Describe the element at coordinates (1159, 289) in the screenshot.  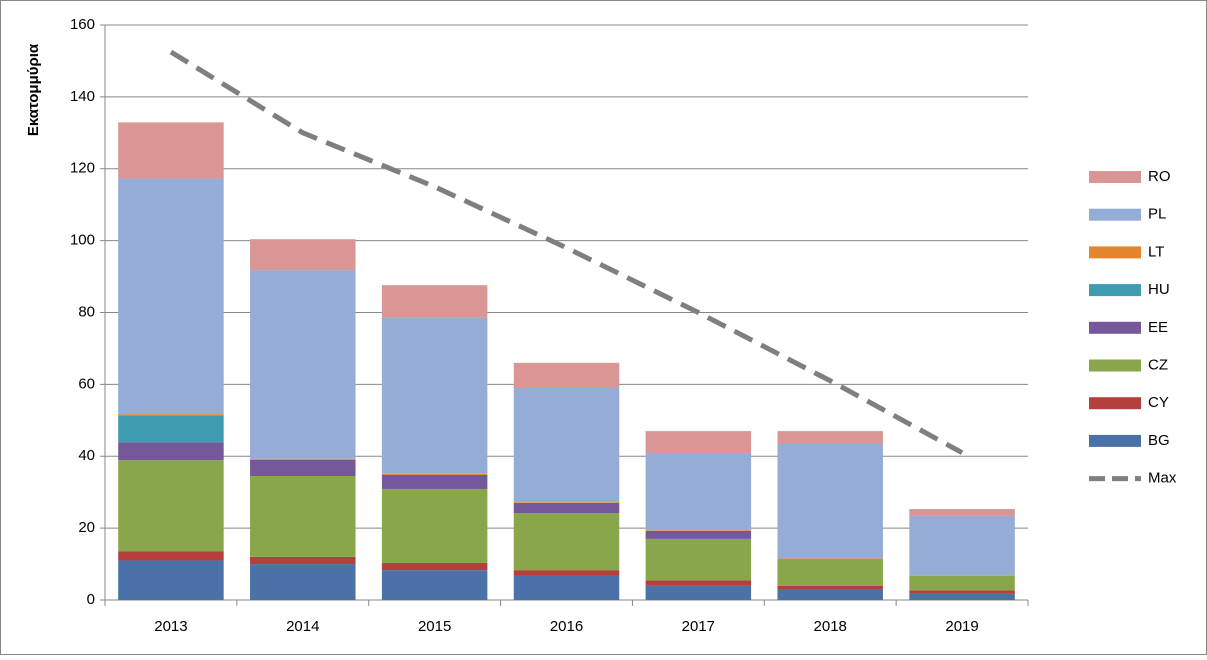
I see `legend-label: HU` at that location.